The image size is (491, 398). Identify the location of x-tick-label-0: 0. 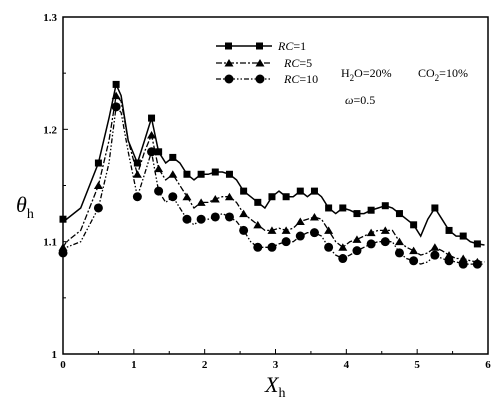
(63, 365).